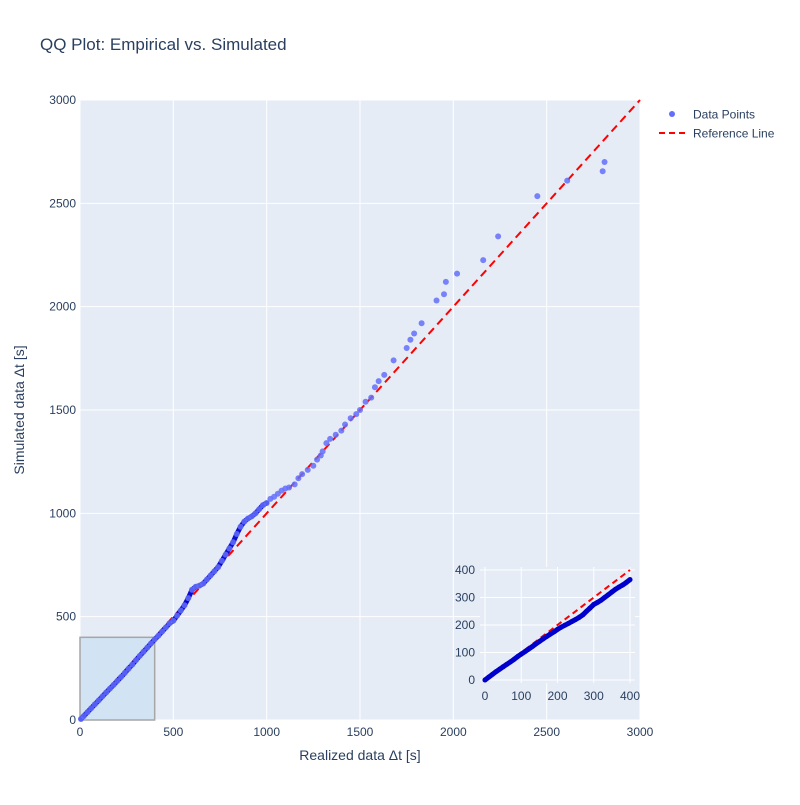 Image resolution: width=800 pixels, height=805 pixels. What do you see at coordinates (173, 732) in the screenshot?
I see `x-tick-label: 500` at bounding box center [173, 732].